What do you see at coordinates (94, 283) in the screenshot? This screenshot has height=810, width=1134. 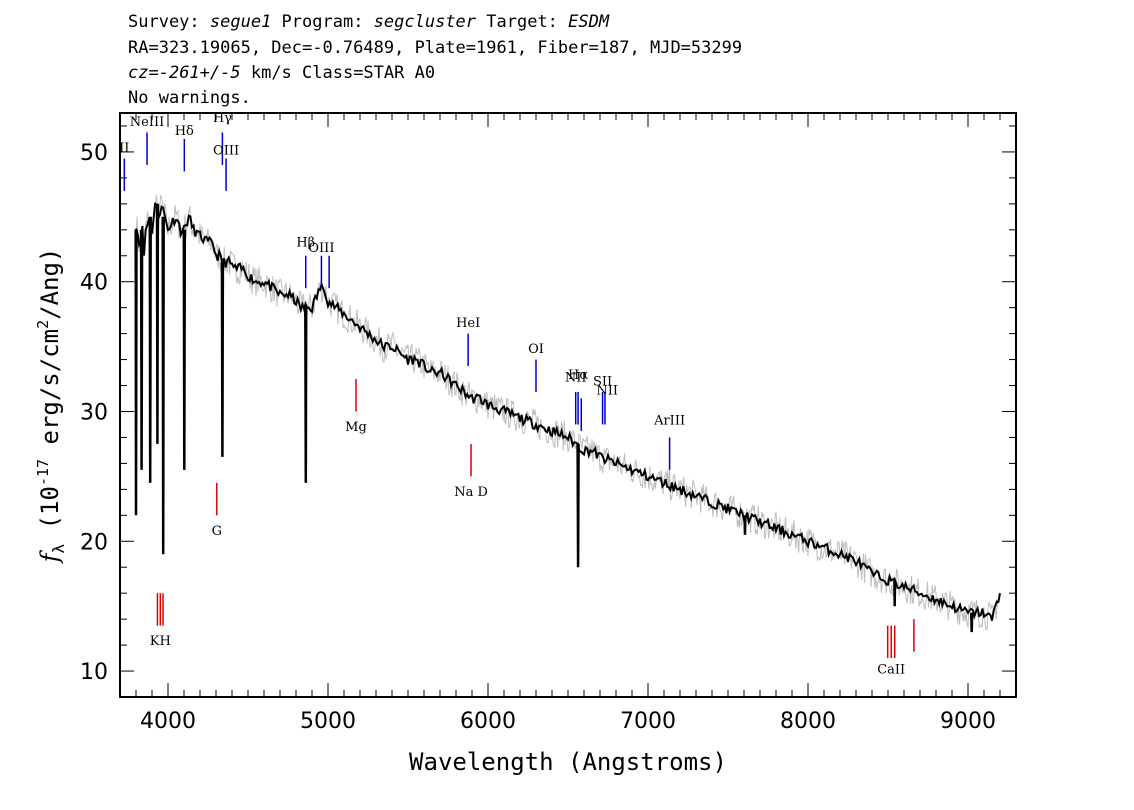 I see `y-tick-label: 40` at bounding box center [94, 283].